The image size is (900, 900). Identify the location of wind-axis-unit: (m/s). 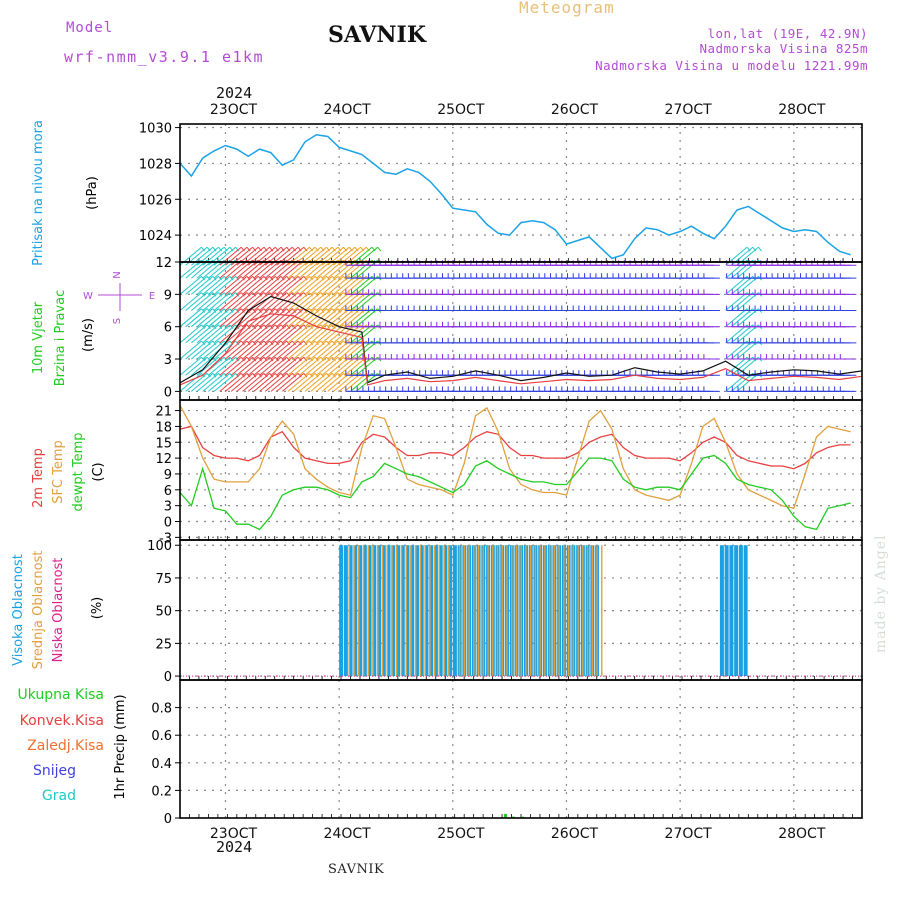
(88, 335).